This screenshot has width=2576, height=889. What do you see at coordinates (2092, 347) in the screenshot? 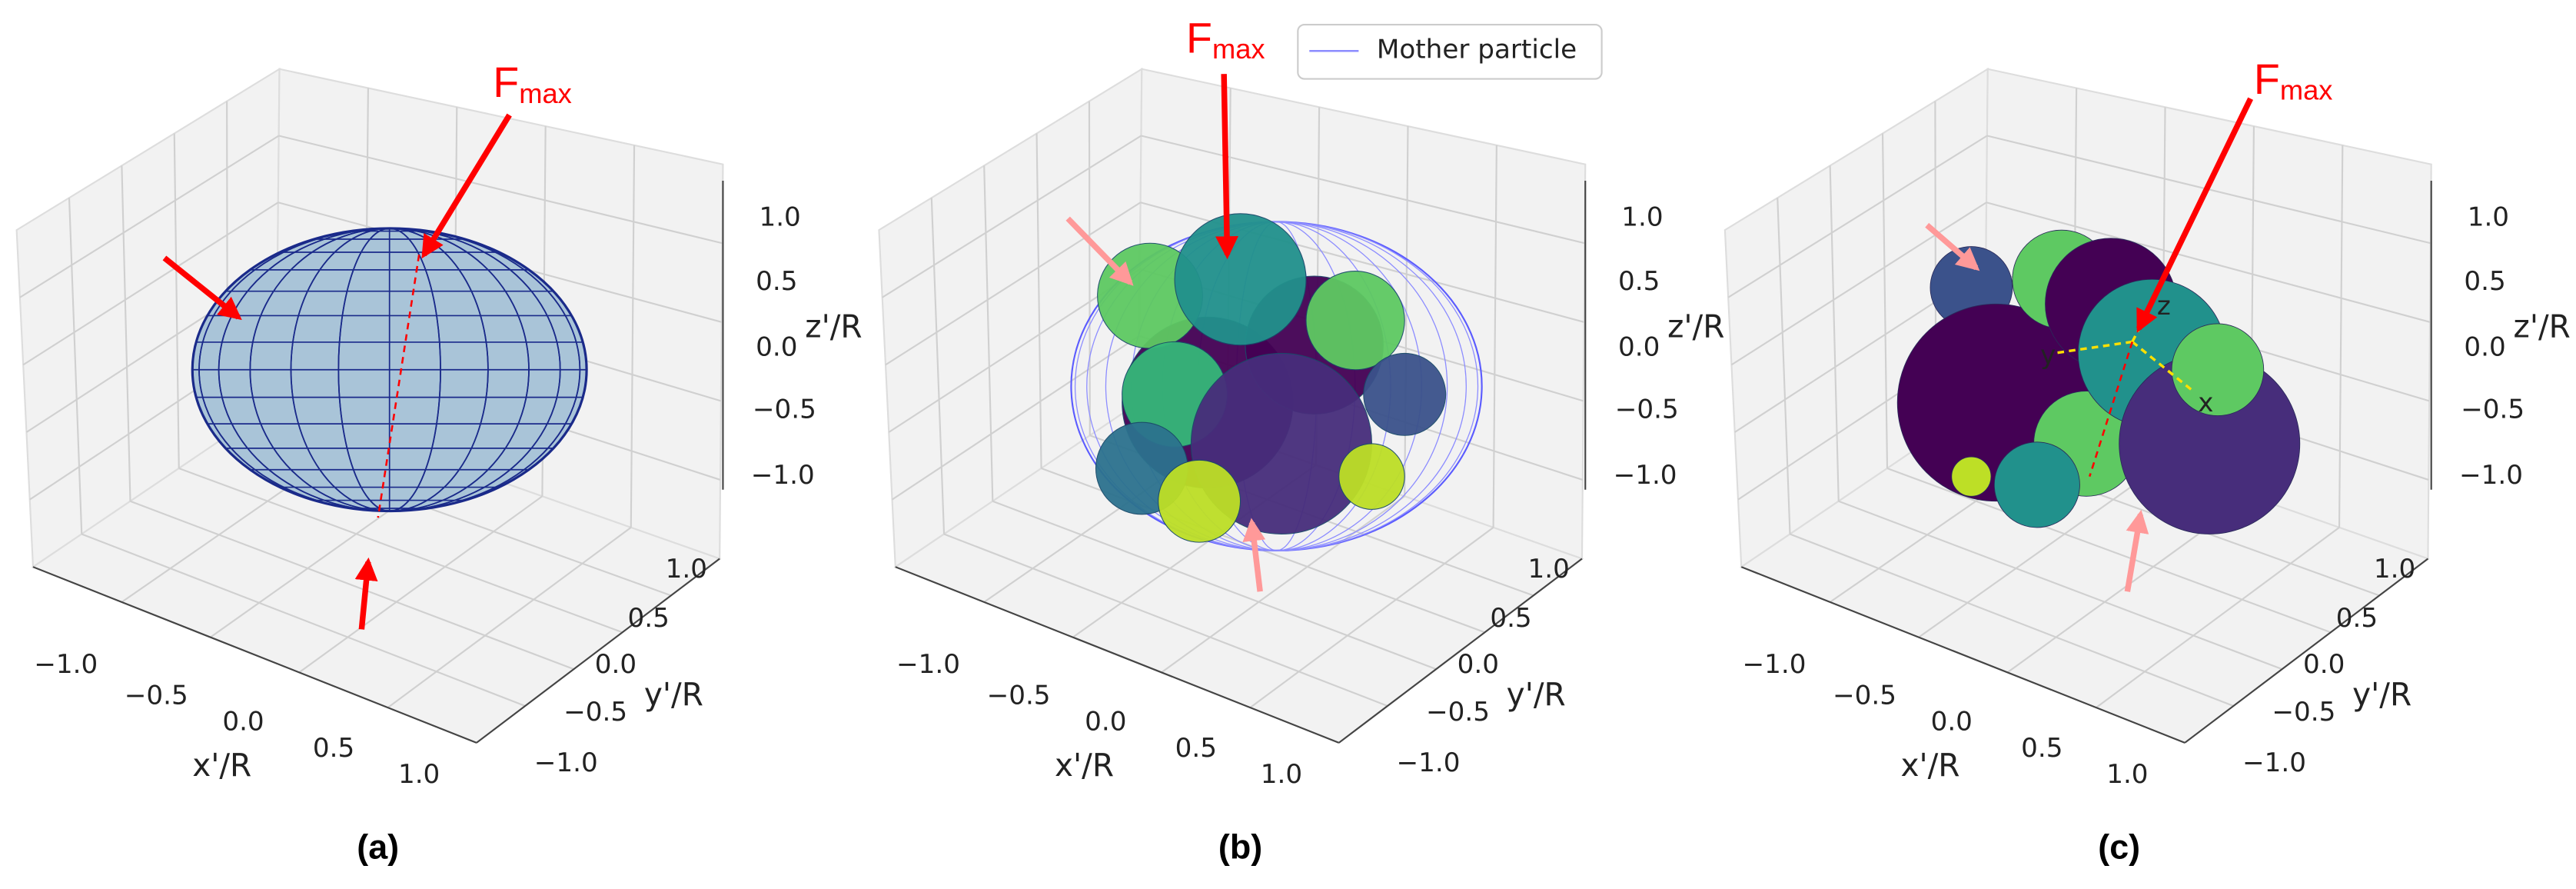
I see `body-axis` at bounding box center [2092, 347].